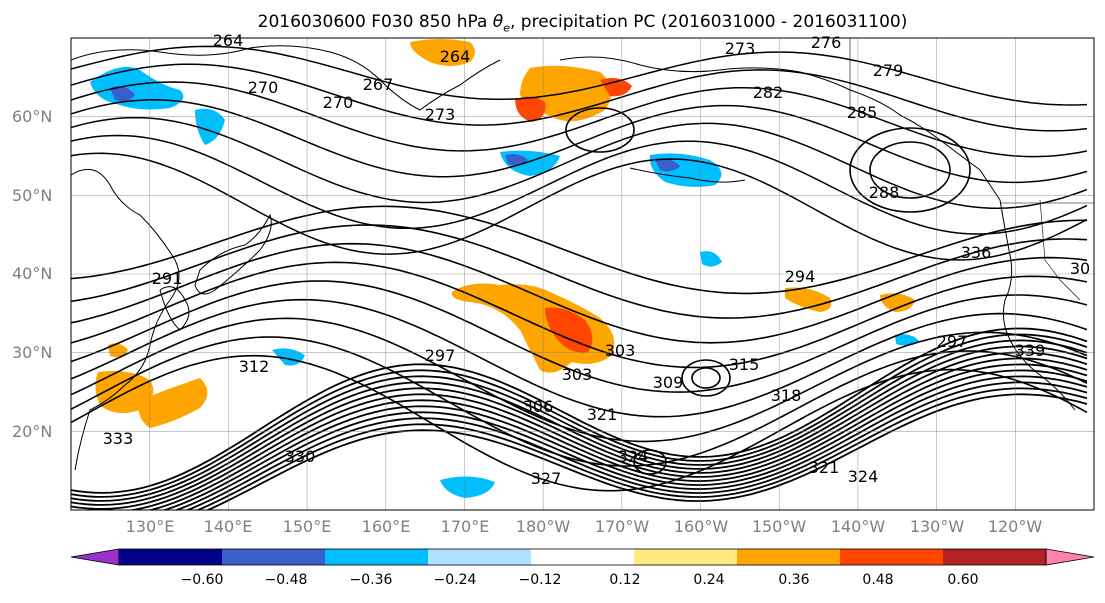 The height and width of the screenshot is (603, 1105). I want to click on contour-label: 291, so click(167, 278).